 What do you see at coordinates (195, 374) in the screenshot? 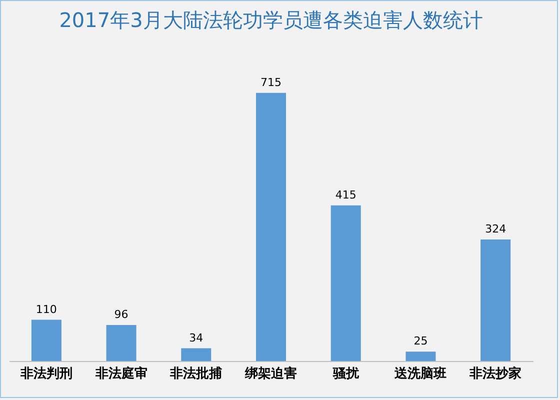
I see `x-tick-label: 非法批捕` at bounding box center [195, 374].